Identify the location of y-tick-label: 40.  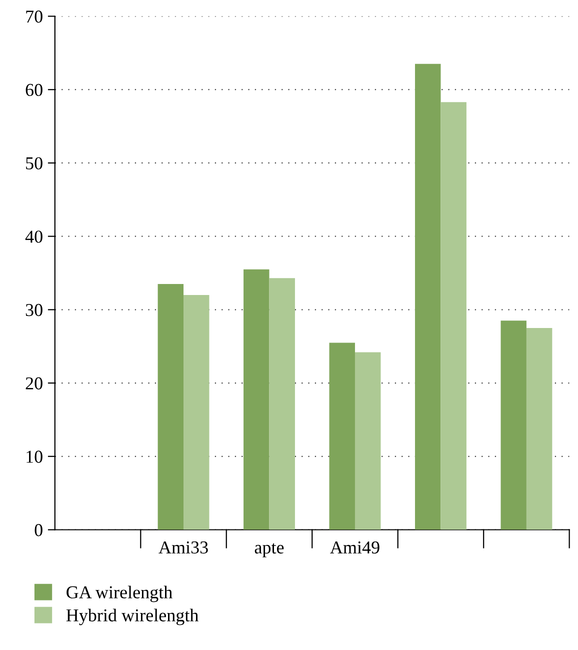
(33, 236).